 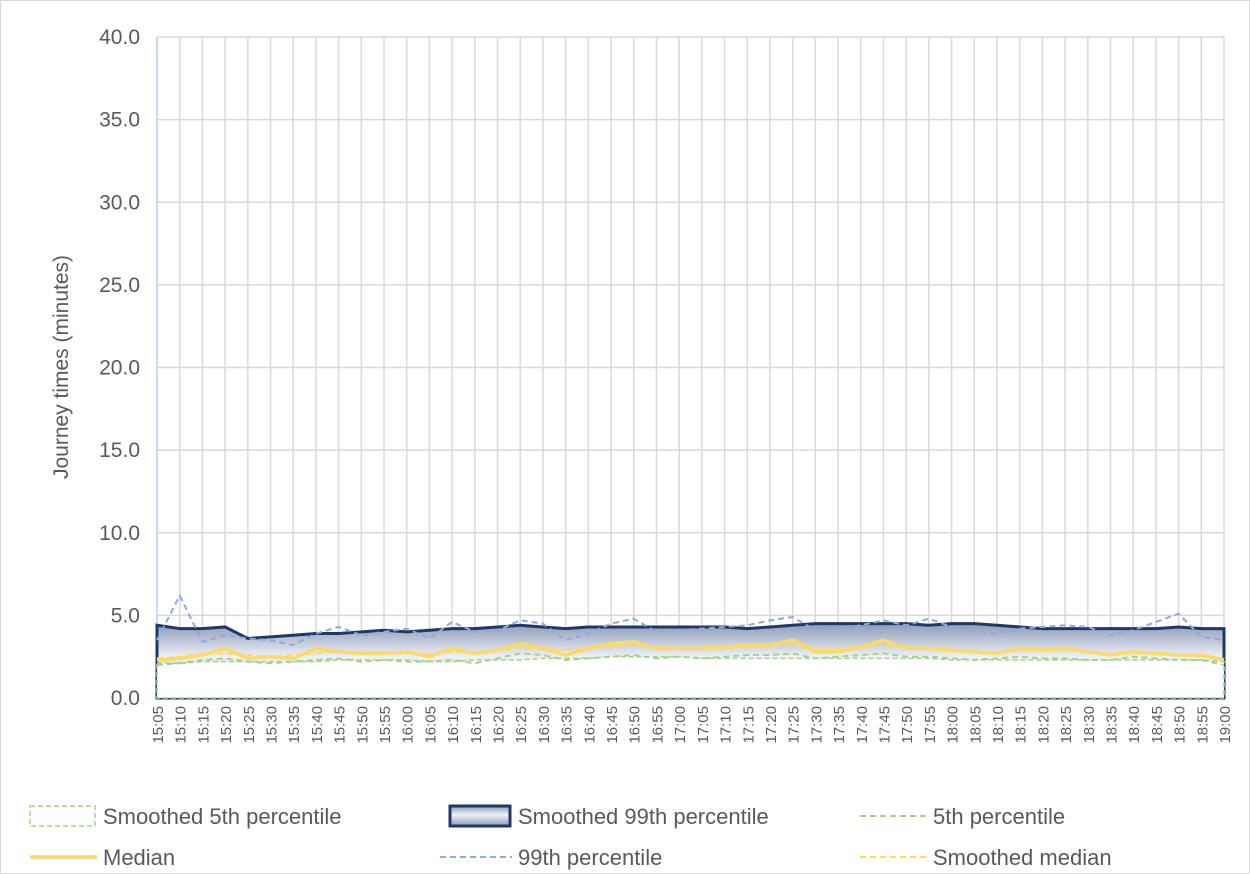 I want to click on x-tick-label: 17:00, so click(x=680, y=725).